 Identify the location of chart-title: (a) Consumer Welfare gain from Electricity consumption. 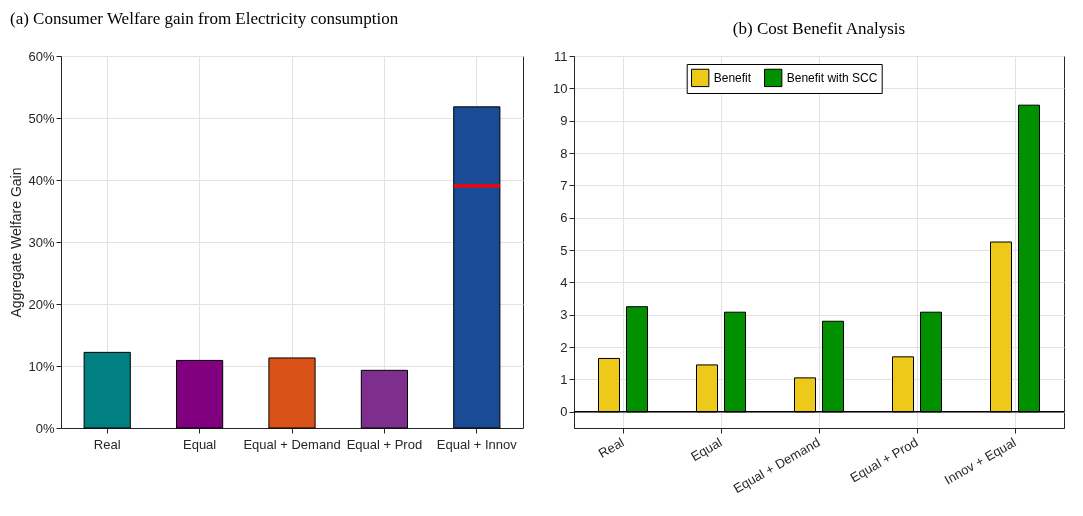
(204, 18).